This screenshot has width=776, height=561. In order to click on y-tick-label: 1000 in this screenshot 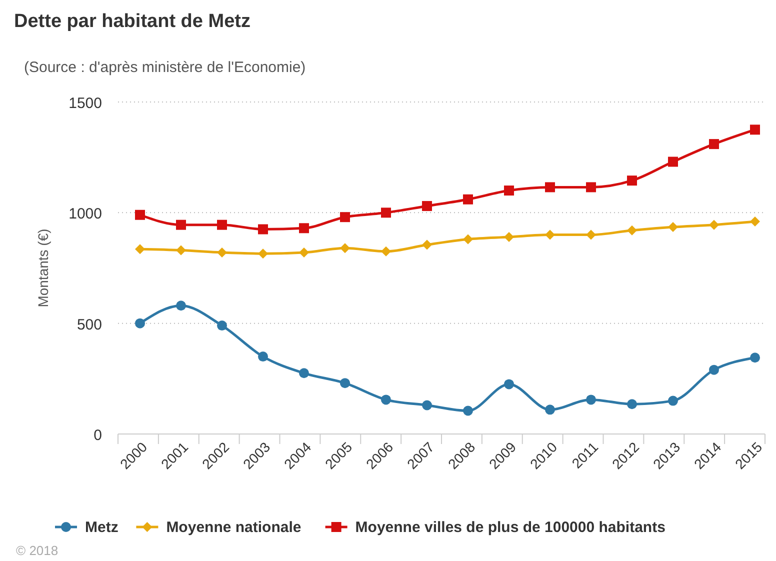, I will do `click(85, 214)`.